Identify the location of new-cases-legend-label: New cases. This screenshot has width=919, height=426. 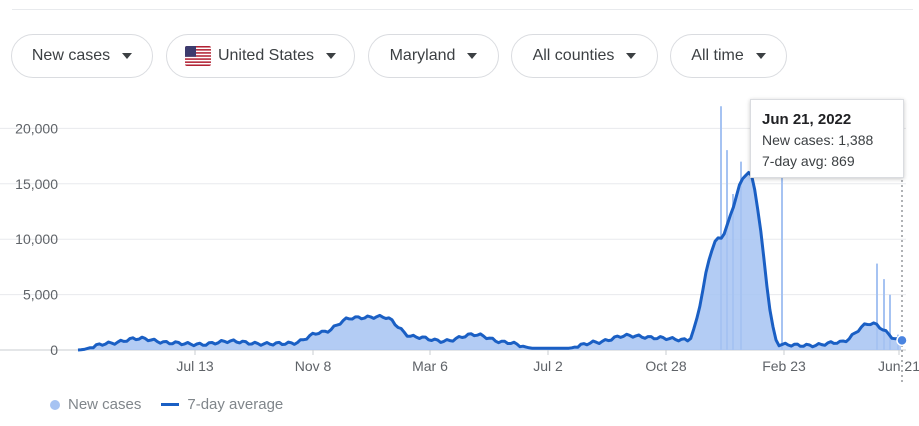
(105, 404).